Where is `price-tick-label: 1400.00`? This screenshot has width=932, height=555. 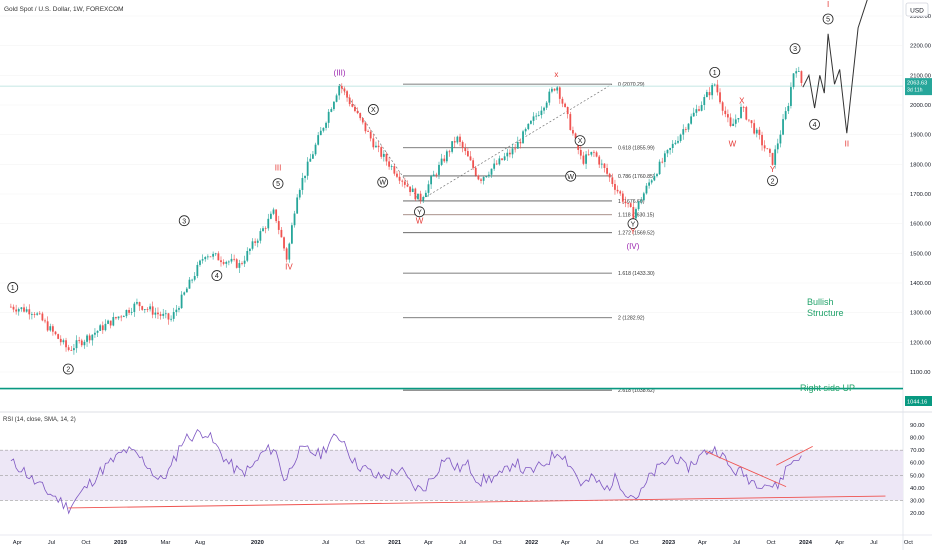 price-tick-label: 1400.00 is located at coordinates (920, 284).